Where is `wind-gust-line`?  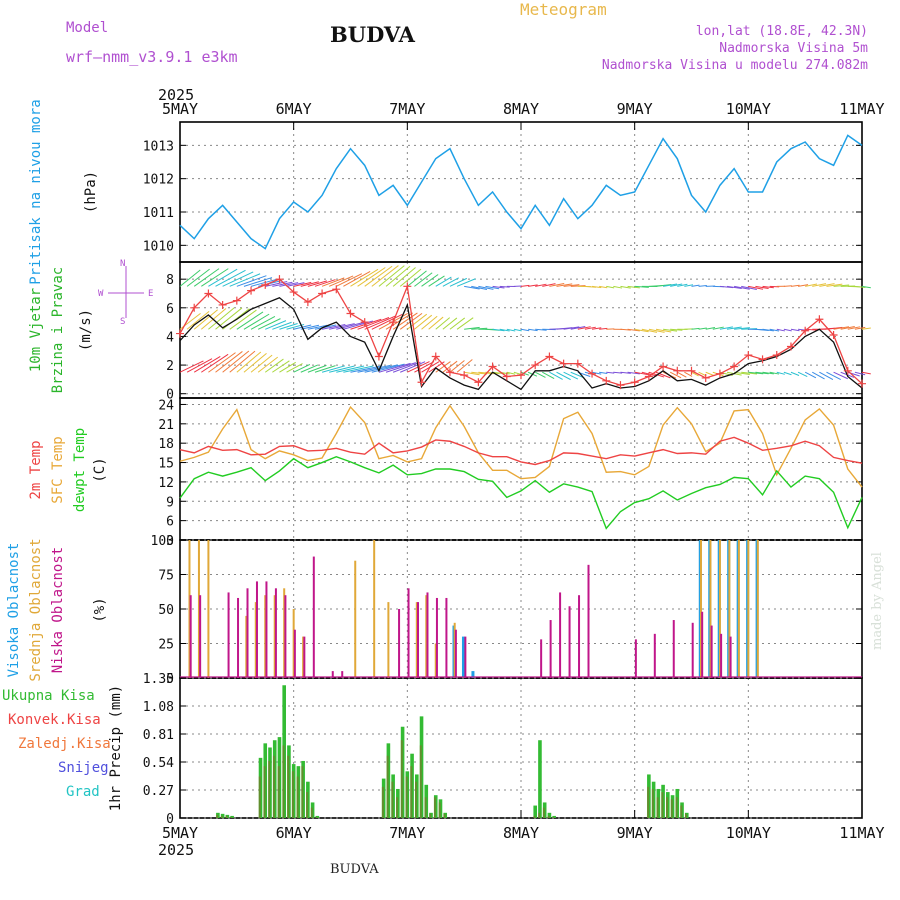 wind-gust-line is located at coordinates (521, 344).